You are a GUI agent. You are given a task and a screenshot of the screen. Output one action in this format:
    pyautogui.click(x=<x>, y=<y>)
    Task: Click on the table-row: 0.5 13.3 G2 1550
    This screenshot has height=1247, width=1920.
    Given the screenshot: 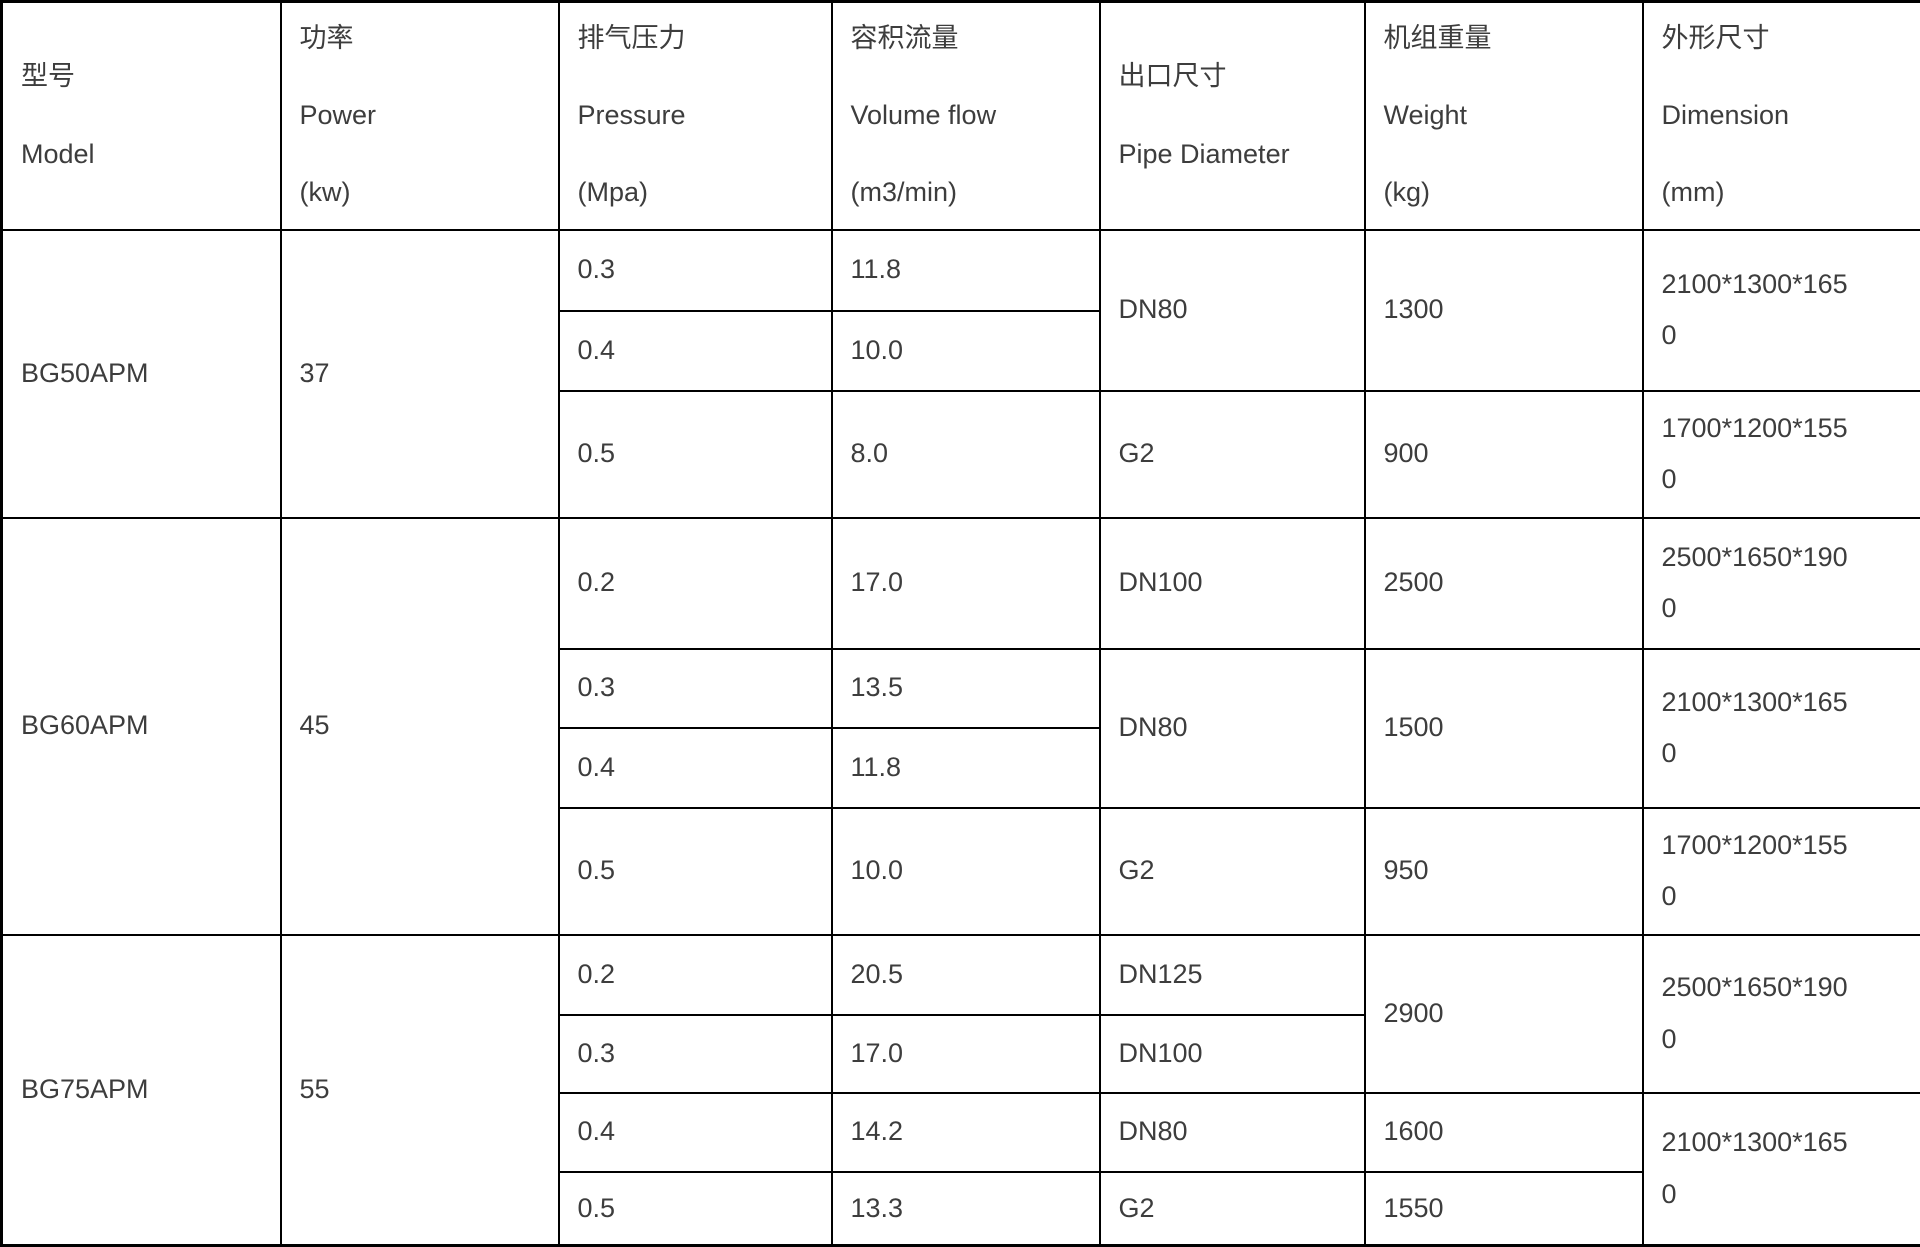 What is the action you would take?
    pyautogui.click(x=961, y=1208)
    